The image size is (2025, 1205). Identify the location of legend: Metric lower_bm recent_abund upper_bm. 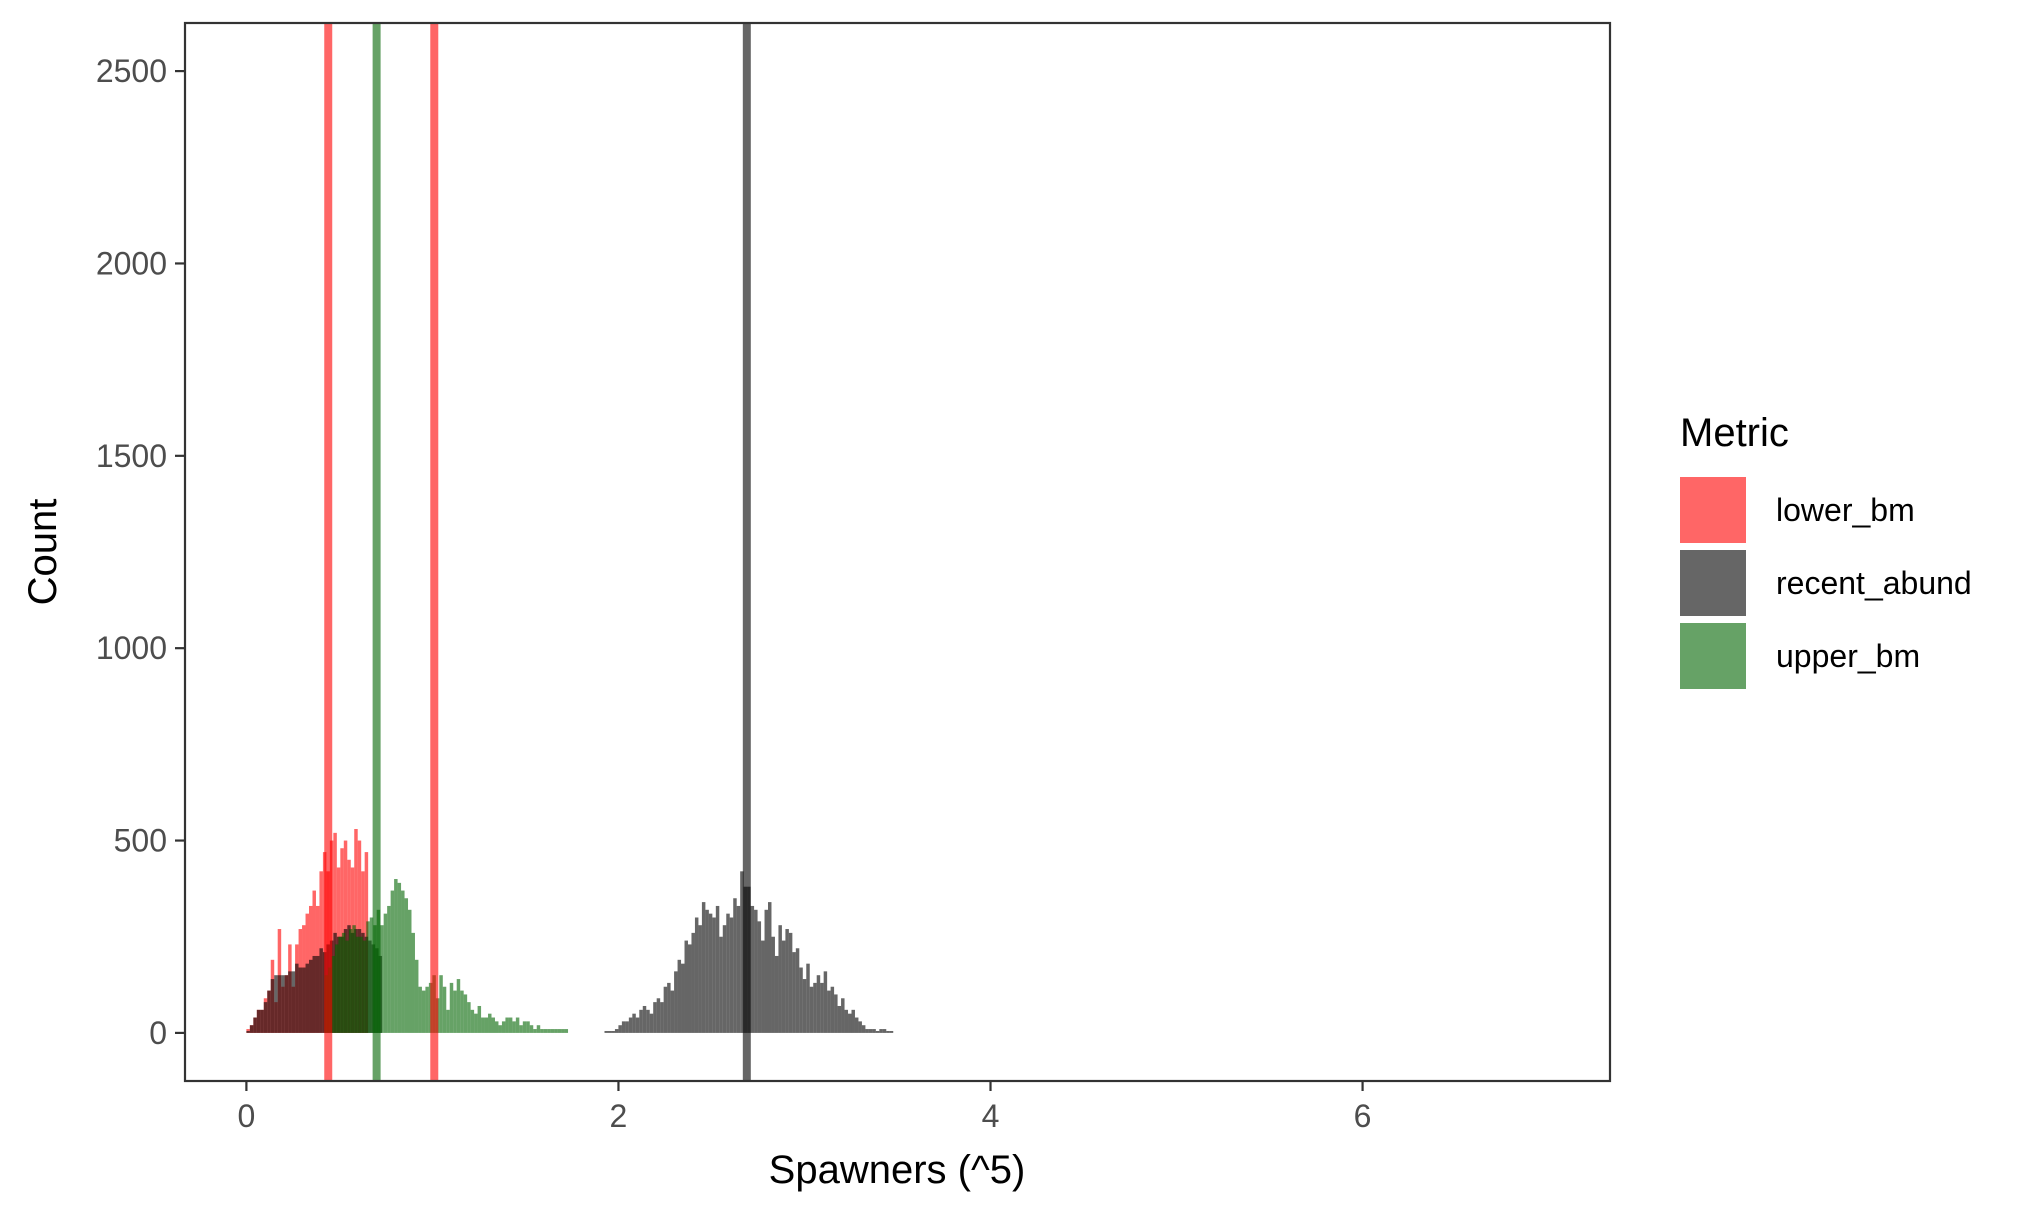
(1826, 550).